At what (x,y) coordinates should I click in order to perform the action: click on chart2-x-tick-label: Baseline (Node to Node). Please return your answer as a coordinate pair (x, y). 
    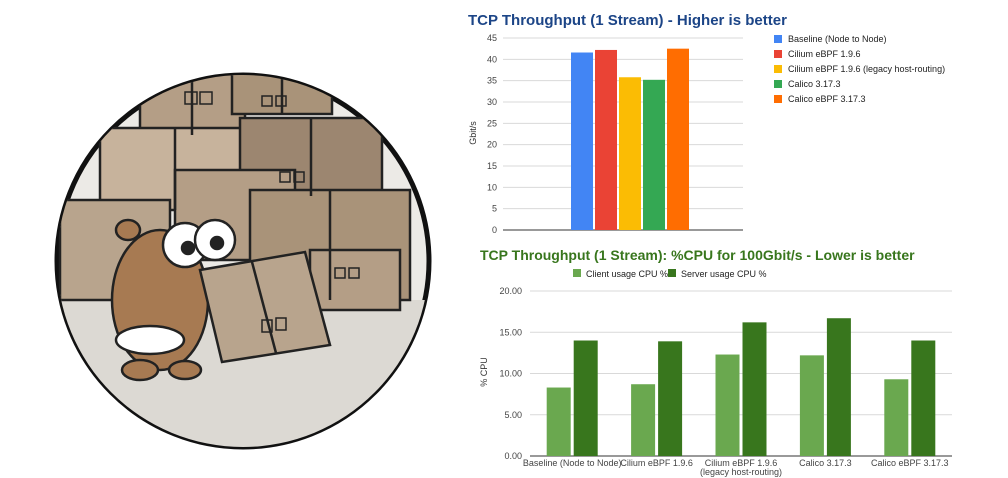
    Looking at the image, I should click on (572, 463).